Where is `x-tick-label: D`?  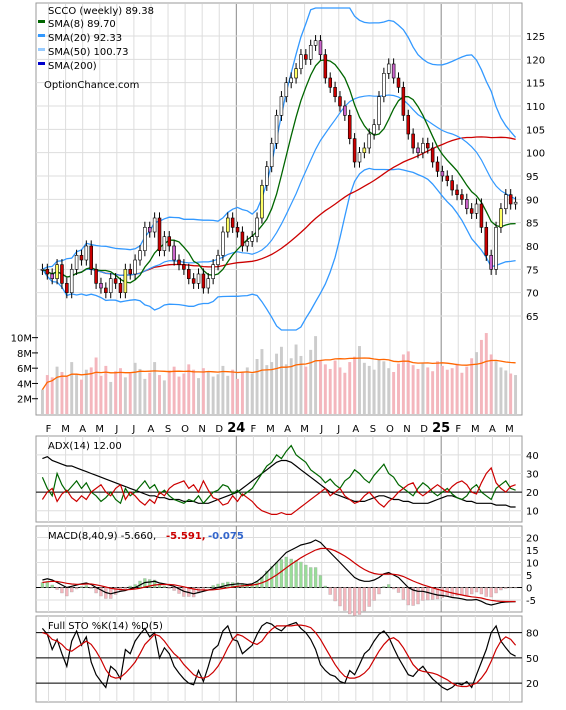
x-tick-label: D is located at coordinates (424, 429).